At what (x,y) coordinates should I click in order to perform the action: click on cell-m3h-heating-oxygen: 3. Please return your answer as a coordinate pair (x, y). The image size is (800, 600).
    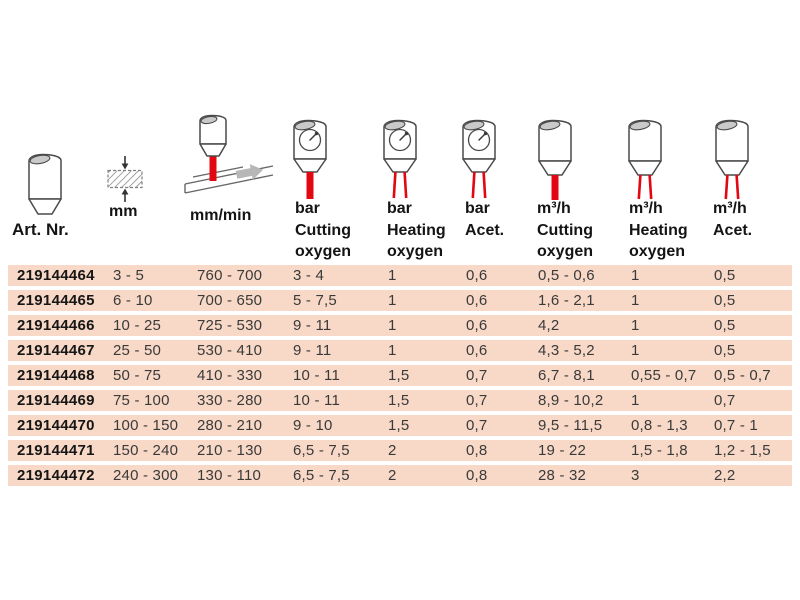
    Looking at the image, I should click on (635, 475).